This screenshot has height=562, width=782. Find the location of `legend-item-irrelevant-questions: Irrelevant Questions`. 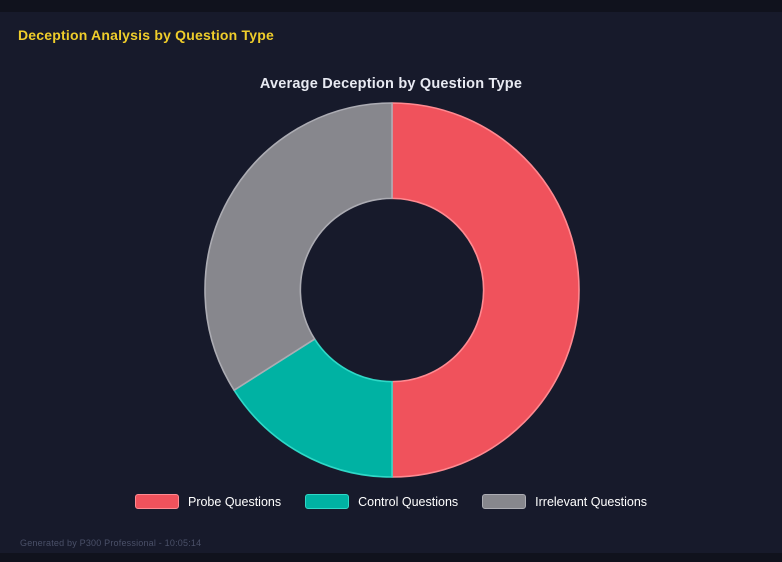

legend-item-irrelevant-questions: Irrelevant Questions is located at coordinates (564, 501).